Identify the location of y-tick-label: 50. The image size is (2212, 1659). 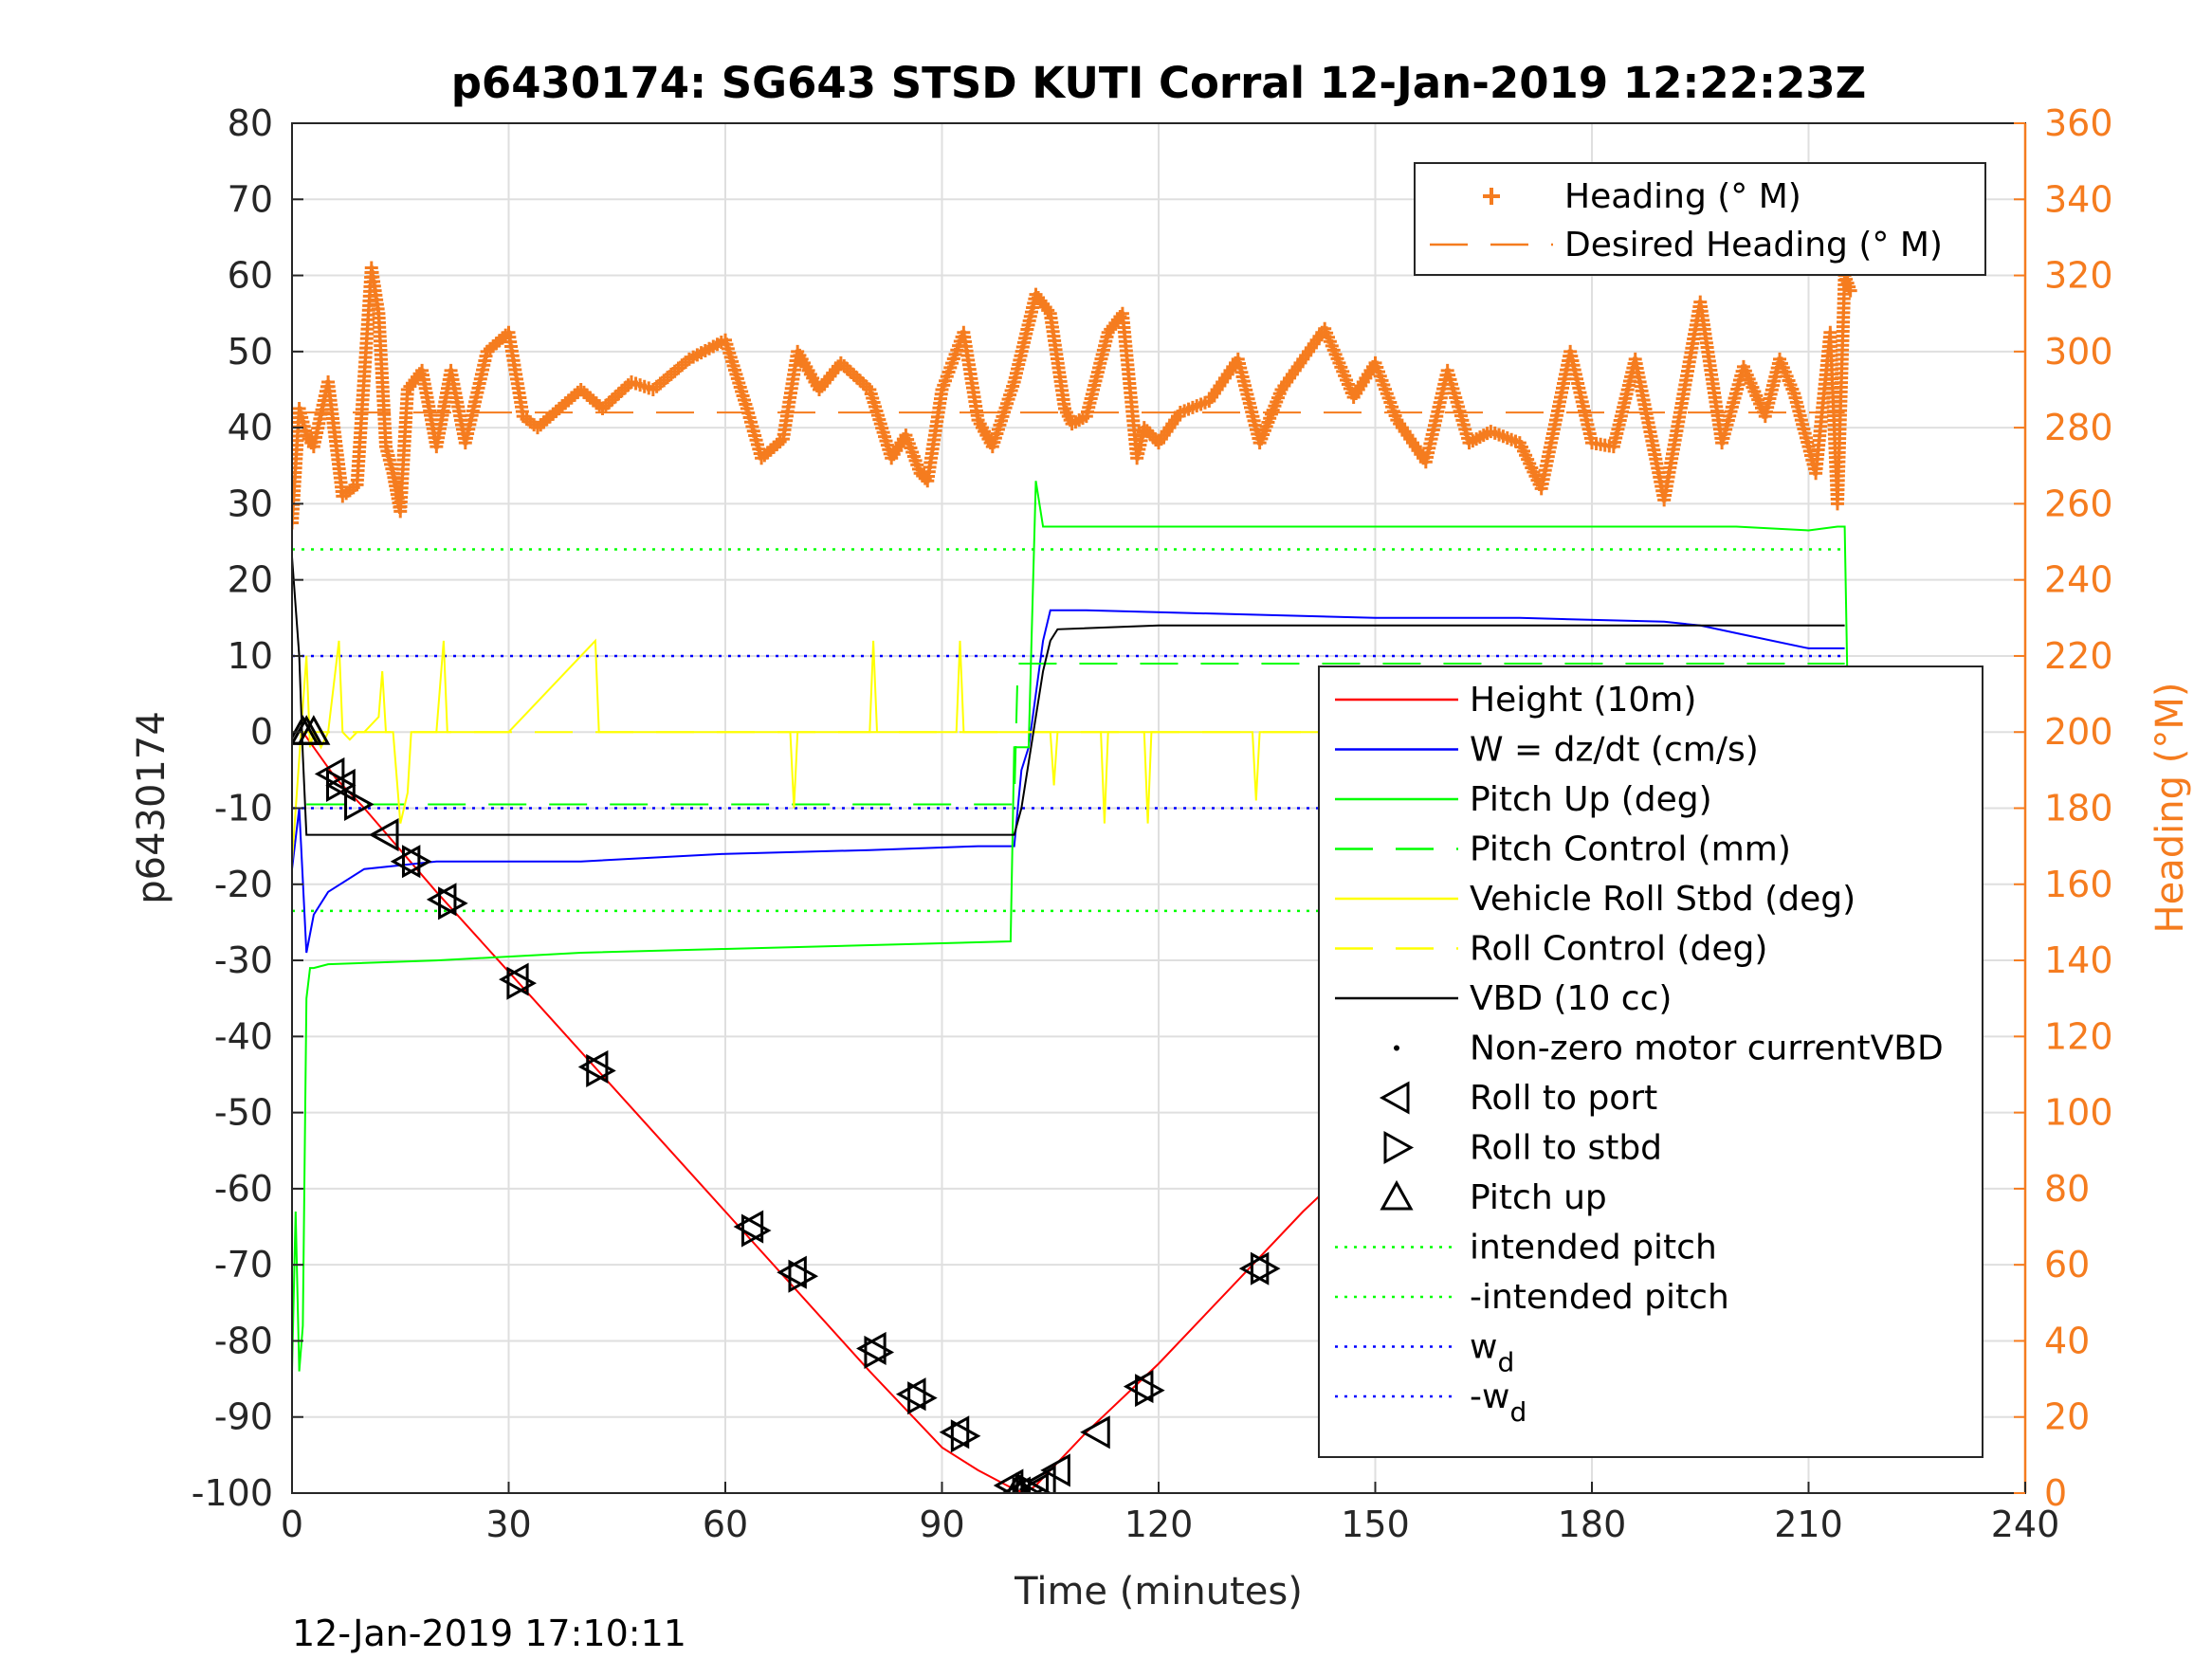
(250, 352).